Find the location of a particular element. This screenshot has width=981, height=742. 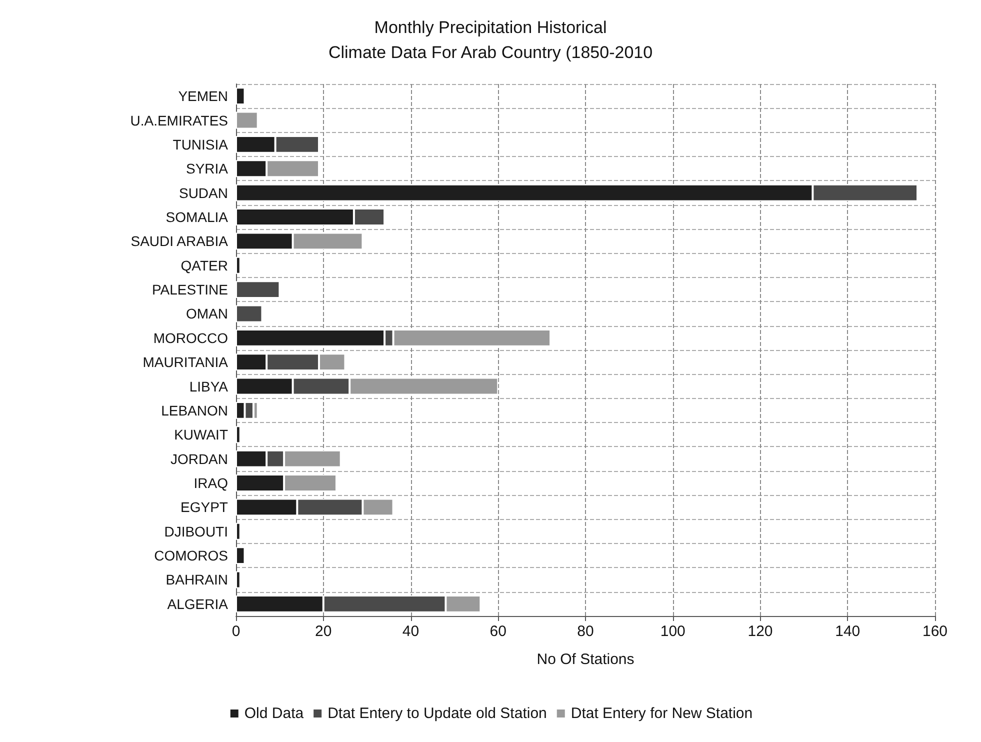

y-tick-label: OMAN is located at coordinates (207, 314).